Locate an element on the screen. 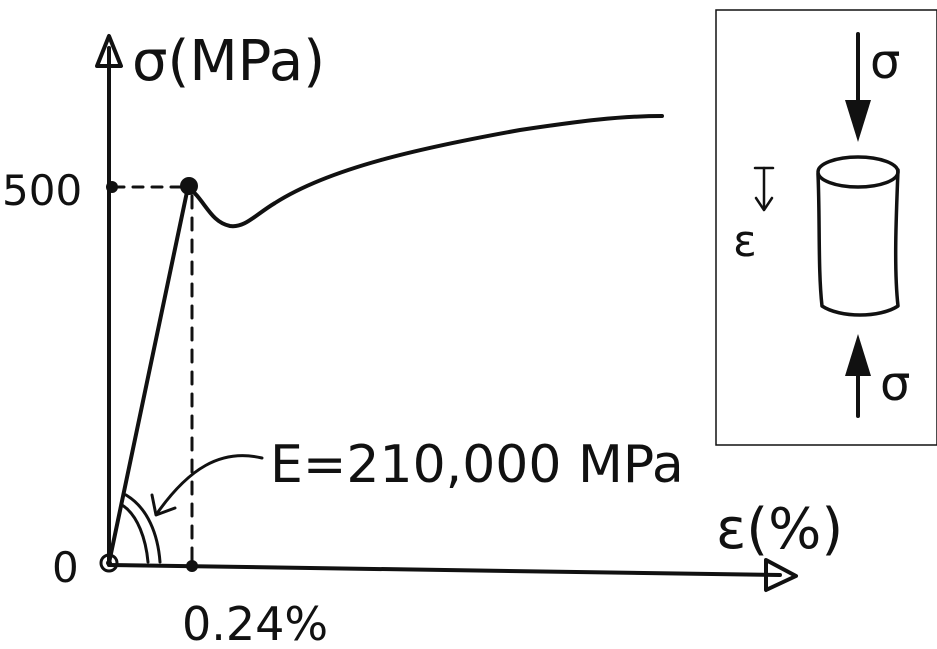  y-axis-label: σ(MPa) is located at coordinates (228, 61).